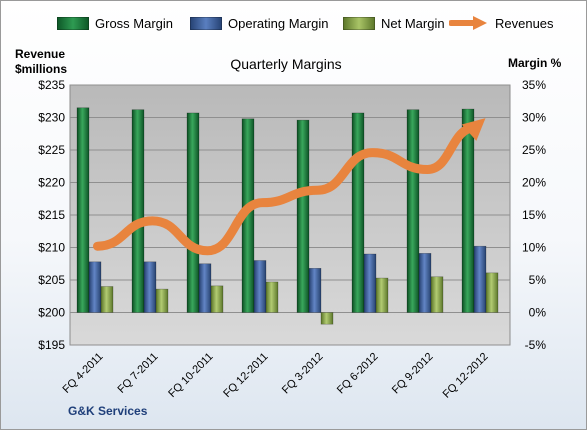  Describe the element at coordinates (51, 183) in the screenshot. I see `left-tick-label: $220` at that location.